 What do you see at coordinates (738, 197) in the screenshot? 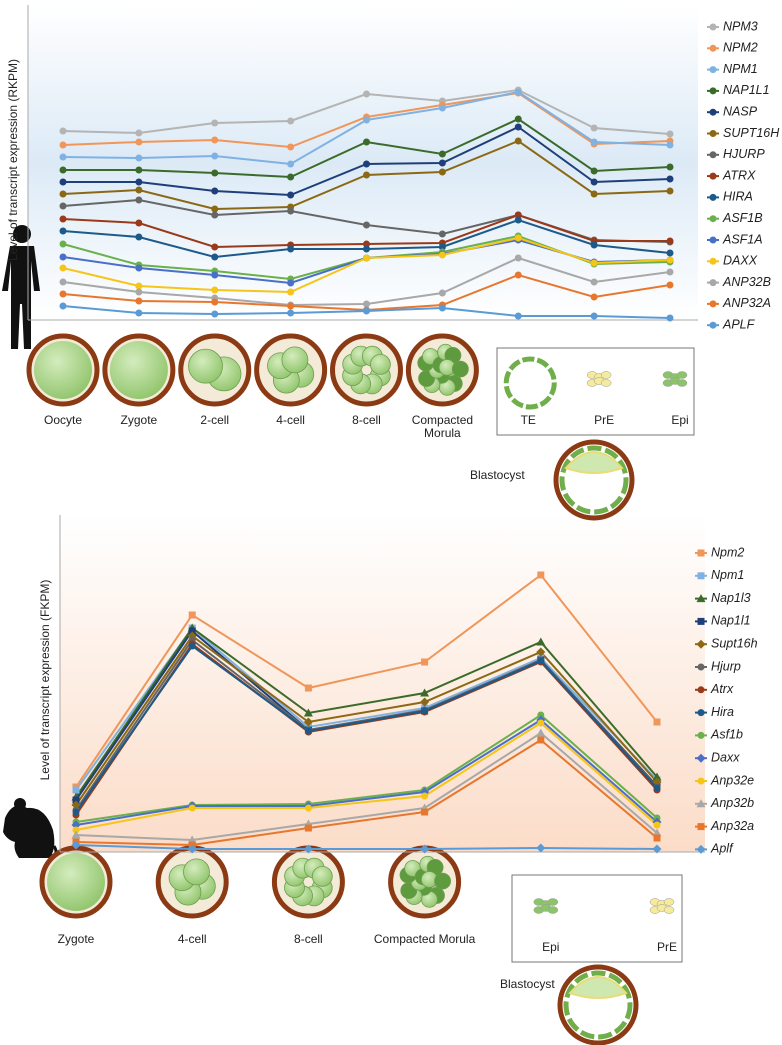
I see `legend-label: HIRA` at bounding box center [738, 197].